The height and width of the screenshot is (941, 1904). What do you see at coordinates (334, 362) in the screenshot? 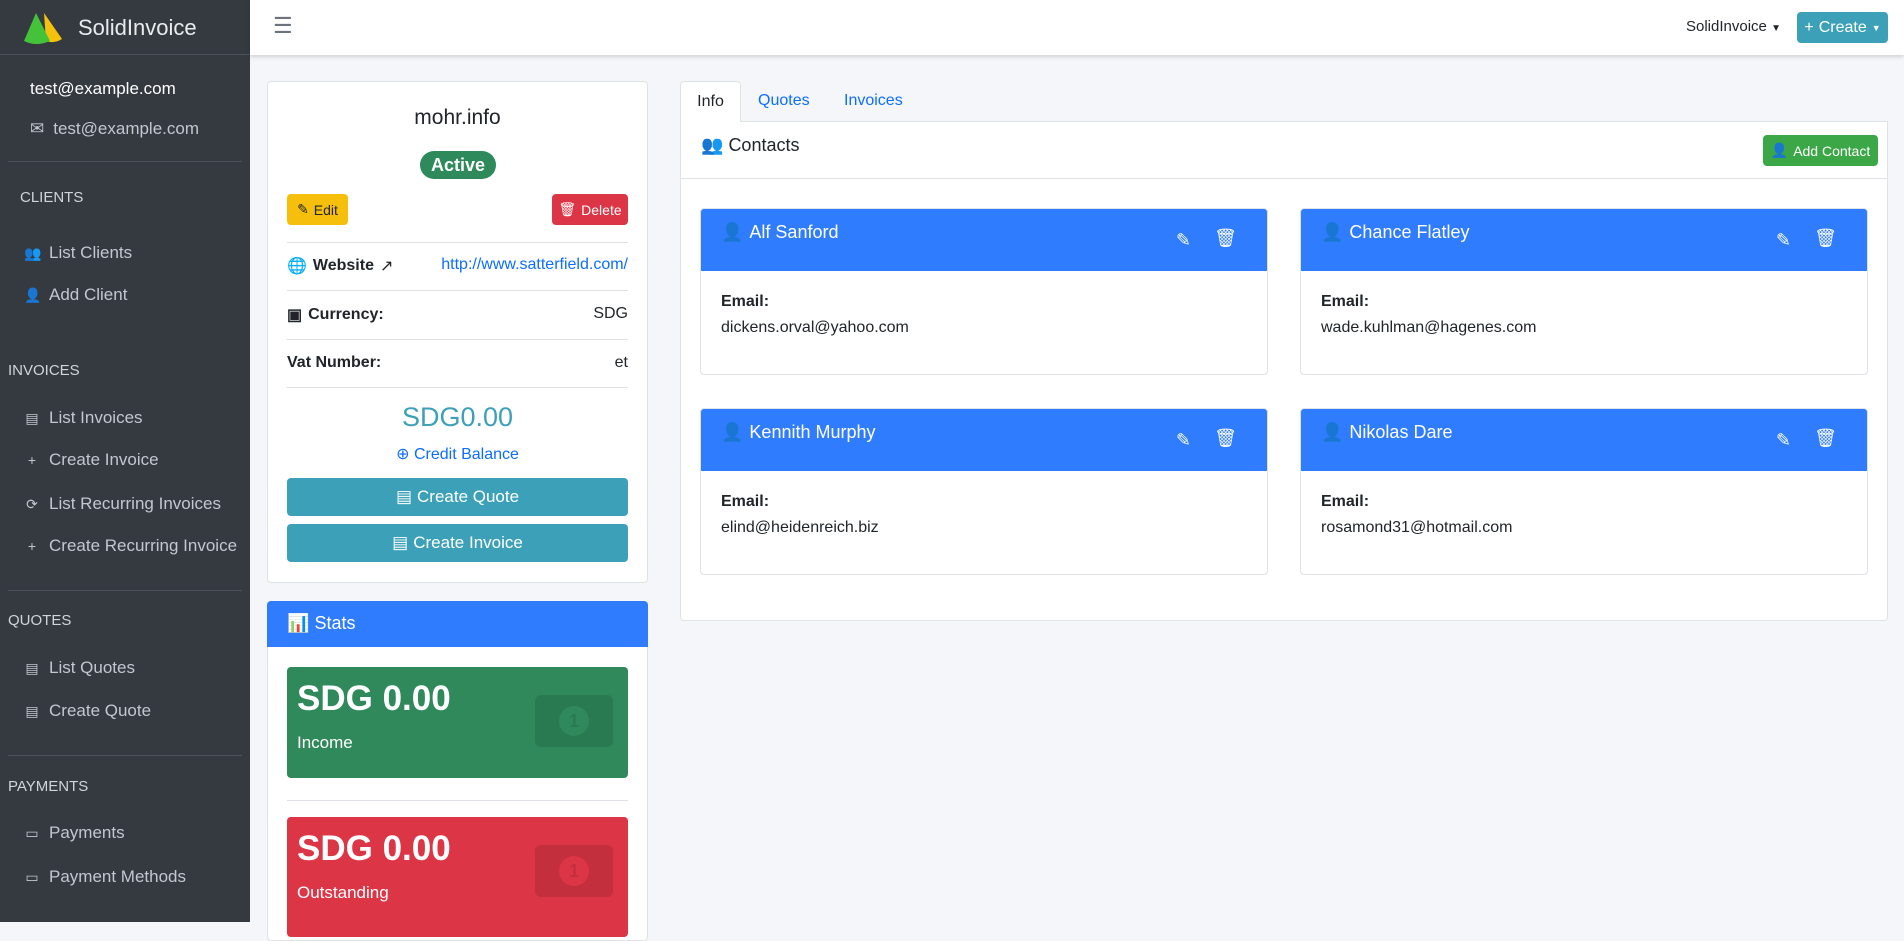
I see `vat-label: Vat Number:` at bounding box center [334, 362].